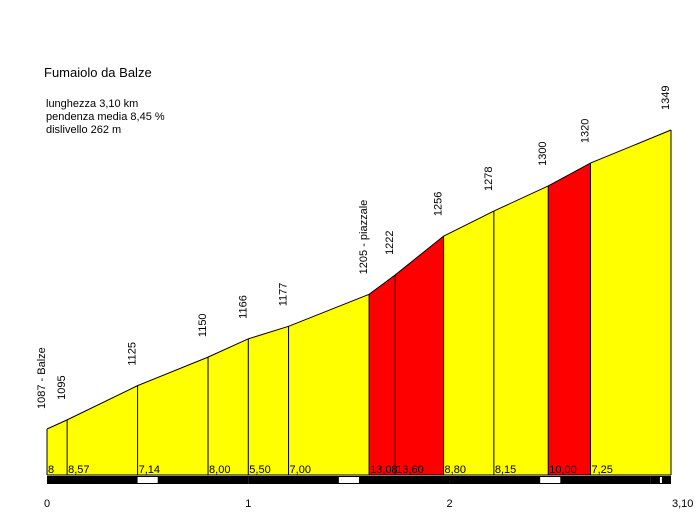  What do you see at coordinates (42, 378) in the screenshot?
I see `altitude-label-1: 1087 - Balze` at bounding box center [42, 378].